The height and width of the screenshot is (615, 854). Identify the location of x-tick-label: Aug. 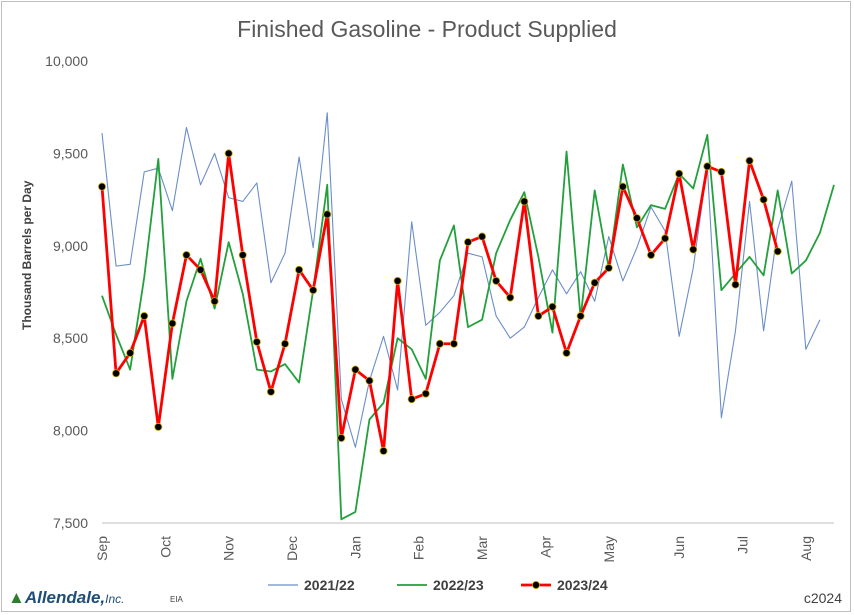
(806, 548).